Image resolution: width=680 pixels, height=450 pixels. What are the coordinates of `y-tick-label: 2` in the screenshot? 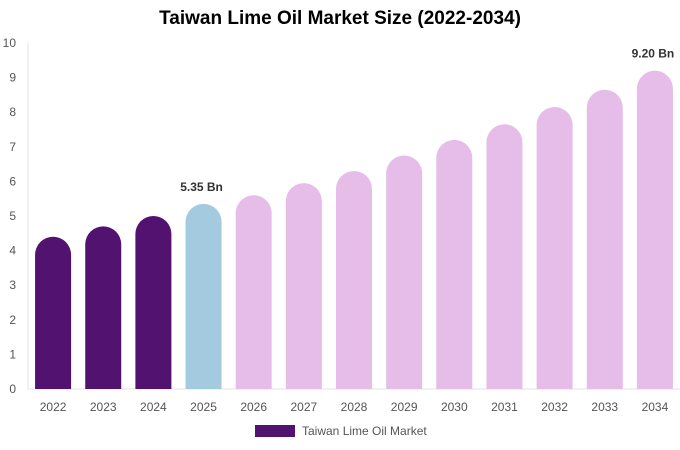 It's located at (12, 320).